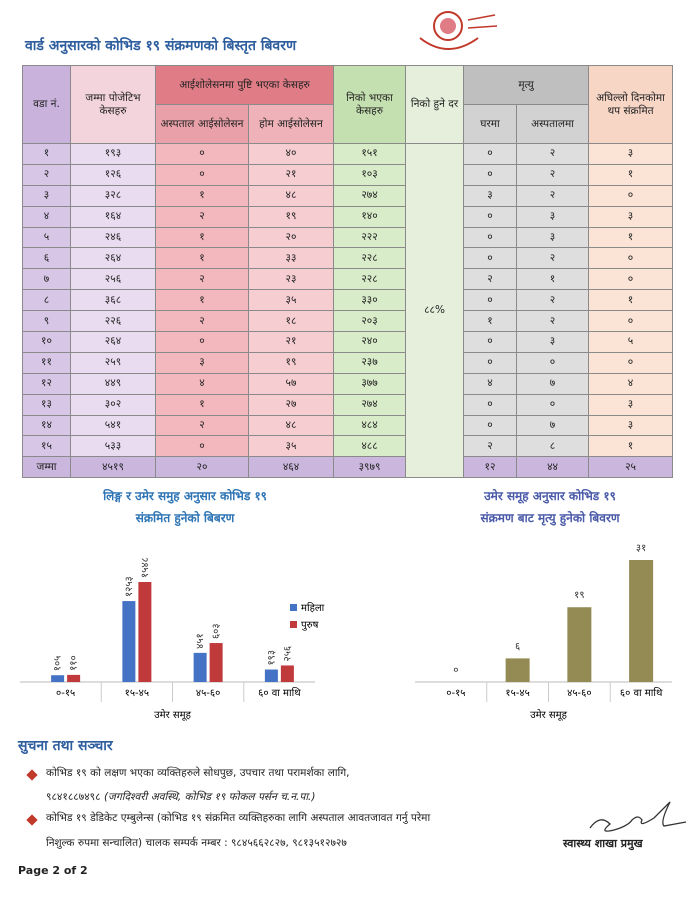 The image size is (696, 900). I want to click on table-cell: ४०, so click(291, 154).